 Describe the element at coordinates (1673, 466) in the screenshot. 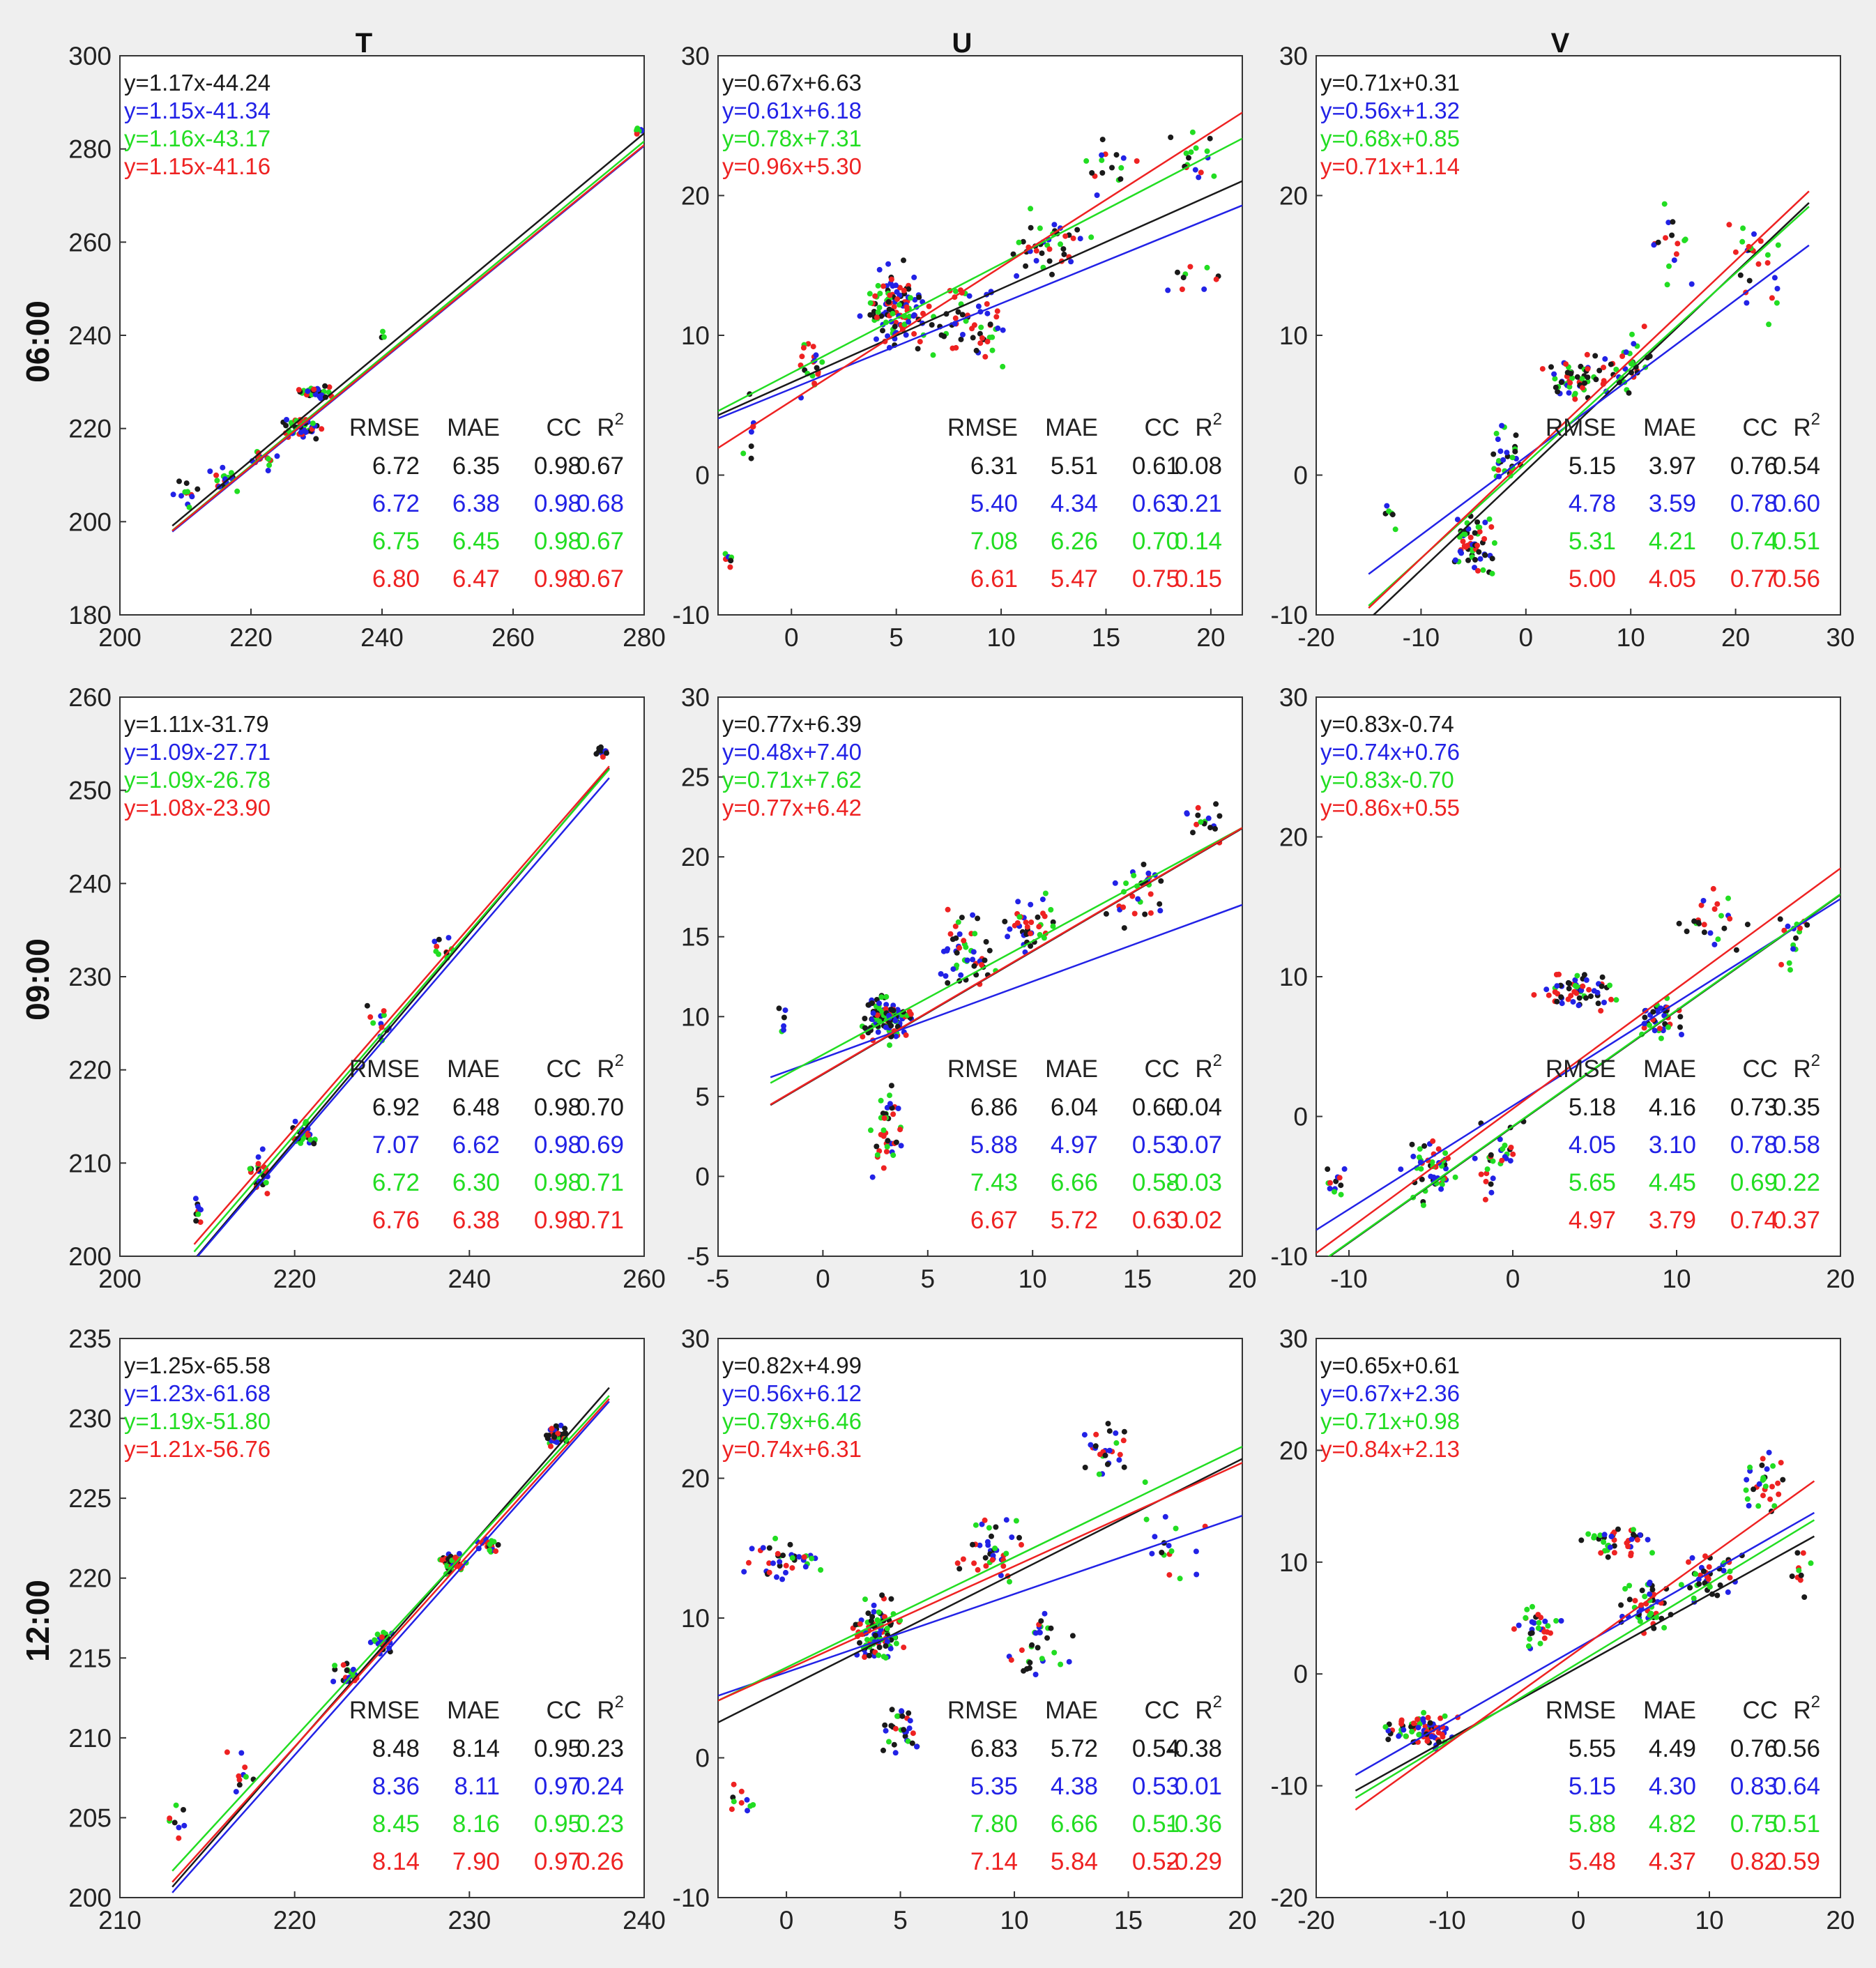

I see `stats-value-black: 3.97` at that location.